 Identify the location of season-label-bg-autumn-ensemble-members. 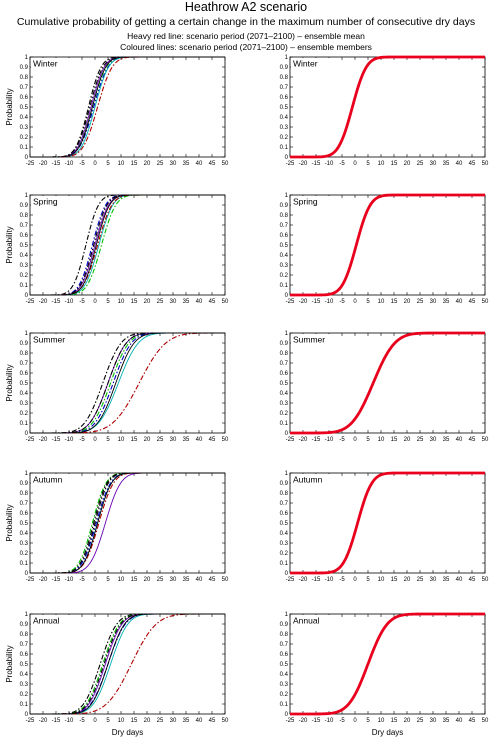
(51, 479).